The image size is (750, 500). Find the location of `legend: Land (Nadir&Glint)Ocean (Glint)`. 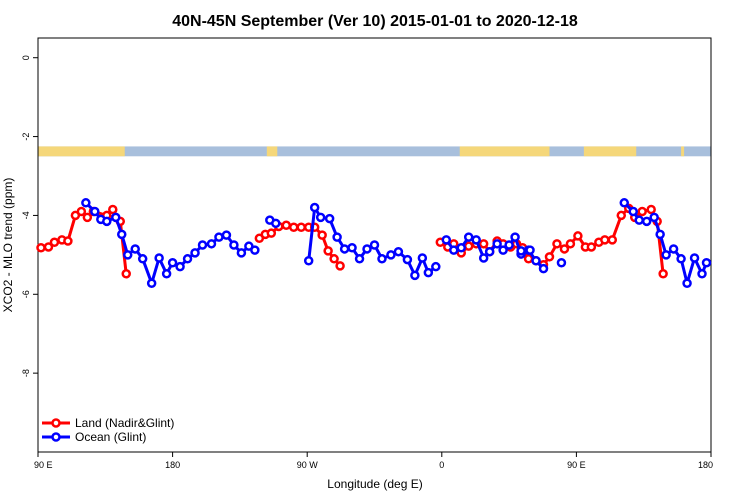

legend: Land (Nadir&Glint)Ocean (Glint) is located at coordinates (108, 430).